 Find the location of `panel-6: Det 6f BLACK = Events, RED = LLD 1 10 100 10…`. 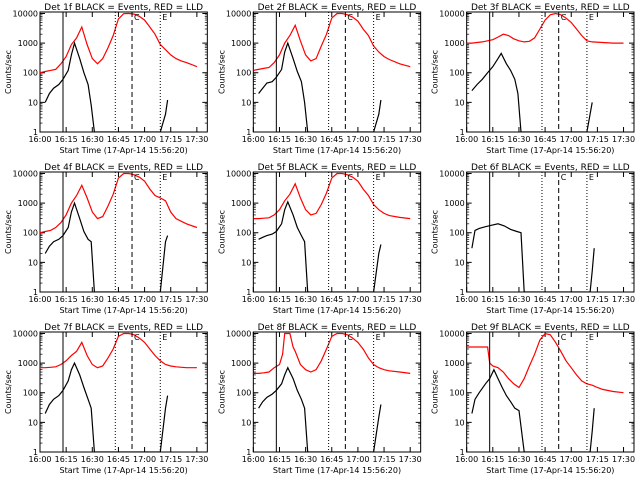

panel-6: Det 6f BLACK = Events, RED = LLD 1 10 100 10… is located at coordinates (533, 239).